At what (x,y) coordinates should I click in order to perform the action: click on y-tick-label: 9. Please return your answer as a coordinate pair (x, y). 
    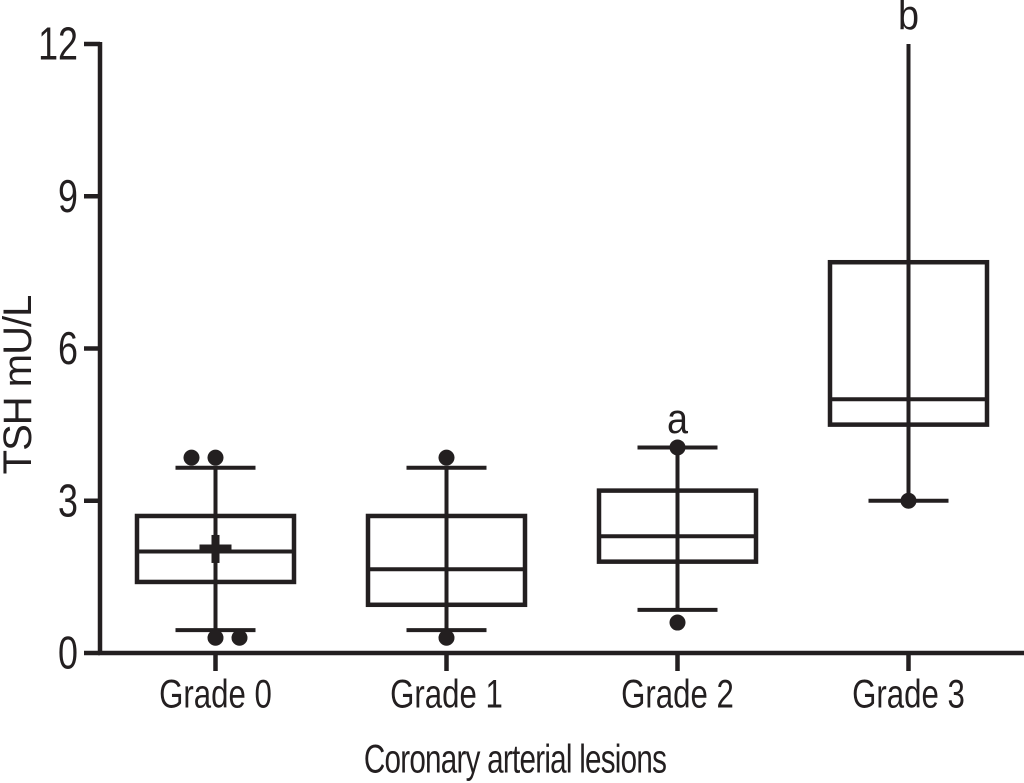
    Looking at the image, I should click on (68, 196).